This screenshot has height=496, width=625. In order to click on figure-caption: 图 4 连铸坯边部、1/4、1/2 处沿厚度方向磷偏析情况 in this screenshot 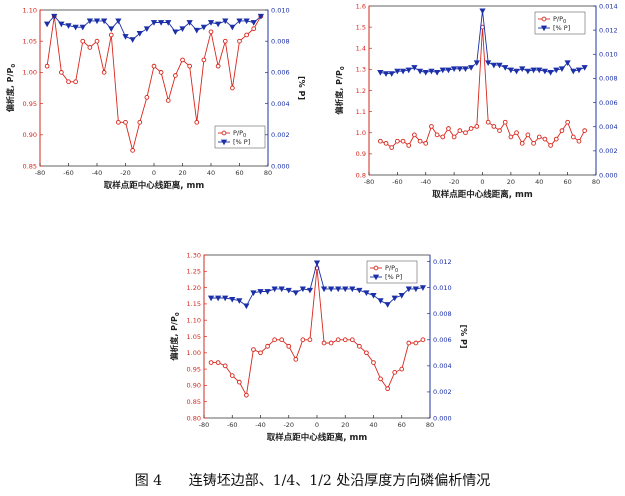, I will do `click(312, 481)`.